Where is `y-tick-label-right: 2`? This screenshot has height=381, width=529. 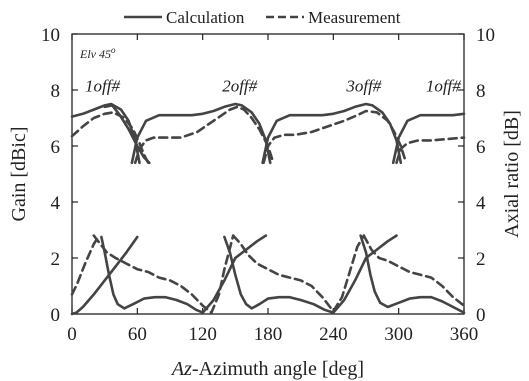 y-tick-label-right: 2 is located at coordinates (481, 259).